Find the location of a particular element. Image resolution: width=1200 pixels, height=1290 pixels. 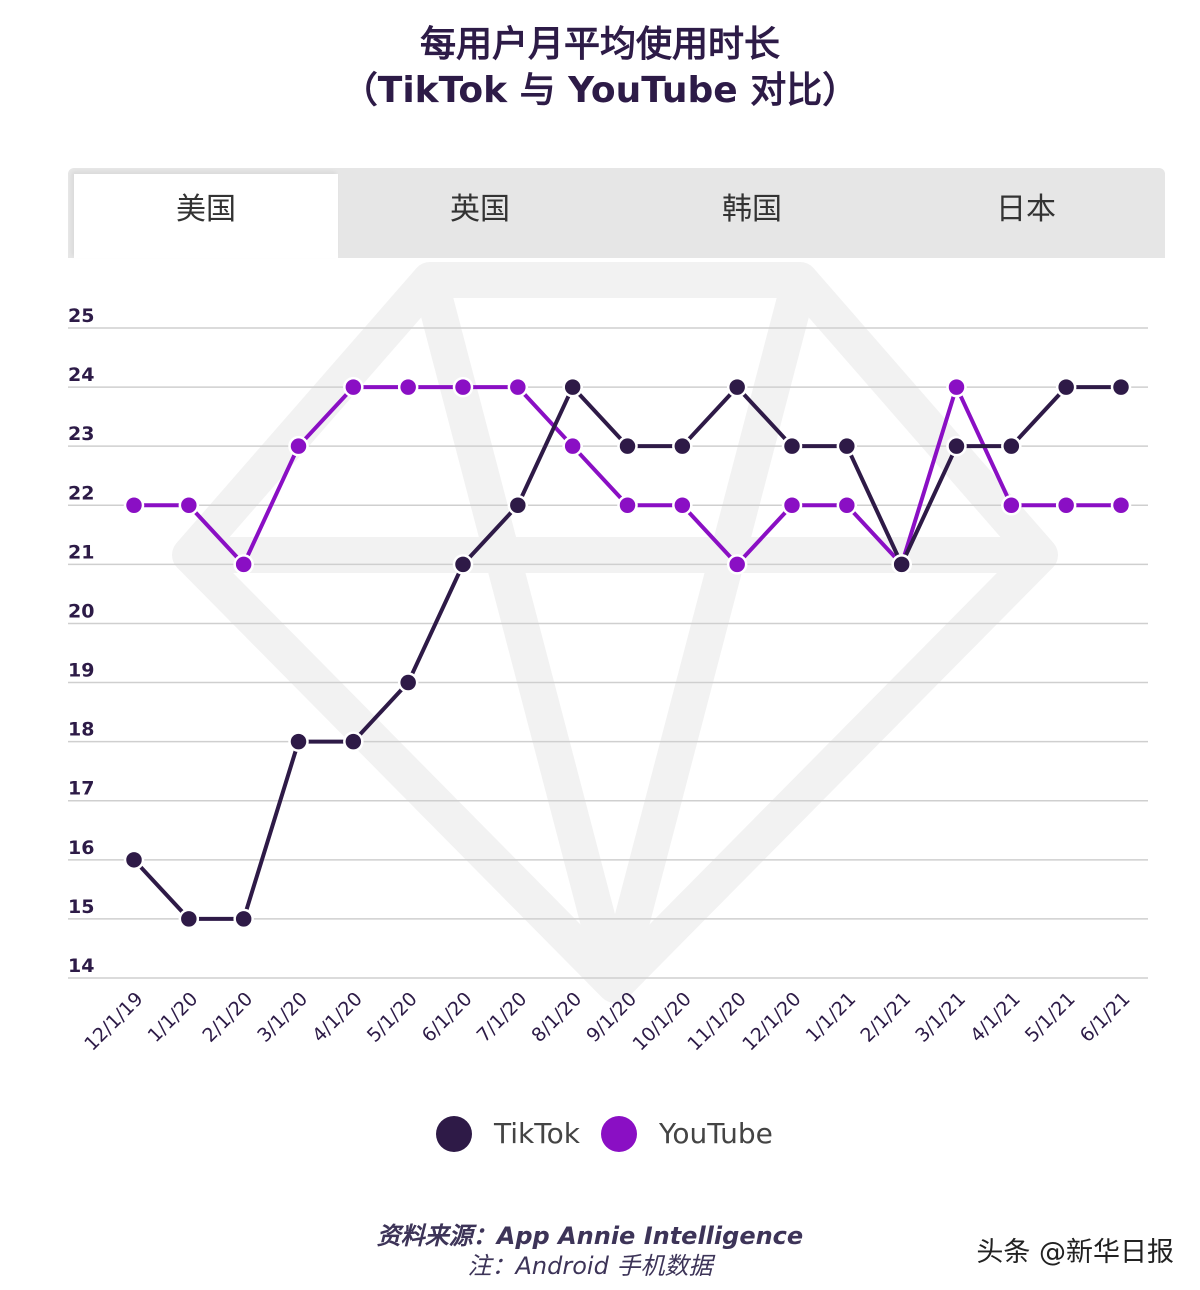

tab-korea: 韩国 is located at coordinates (752, 209).